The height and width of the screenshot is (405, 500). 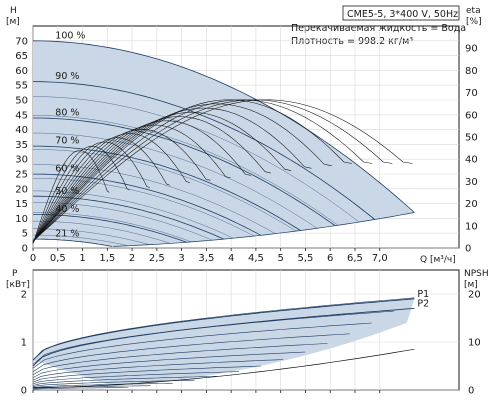 I want to click on npsh-axis-unit: [м], so click(x=471, y=285).